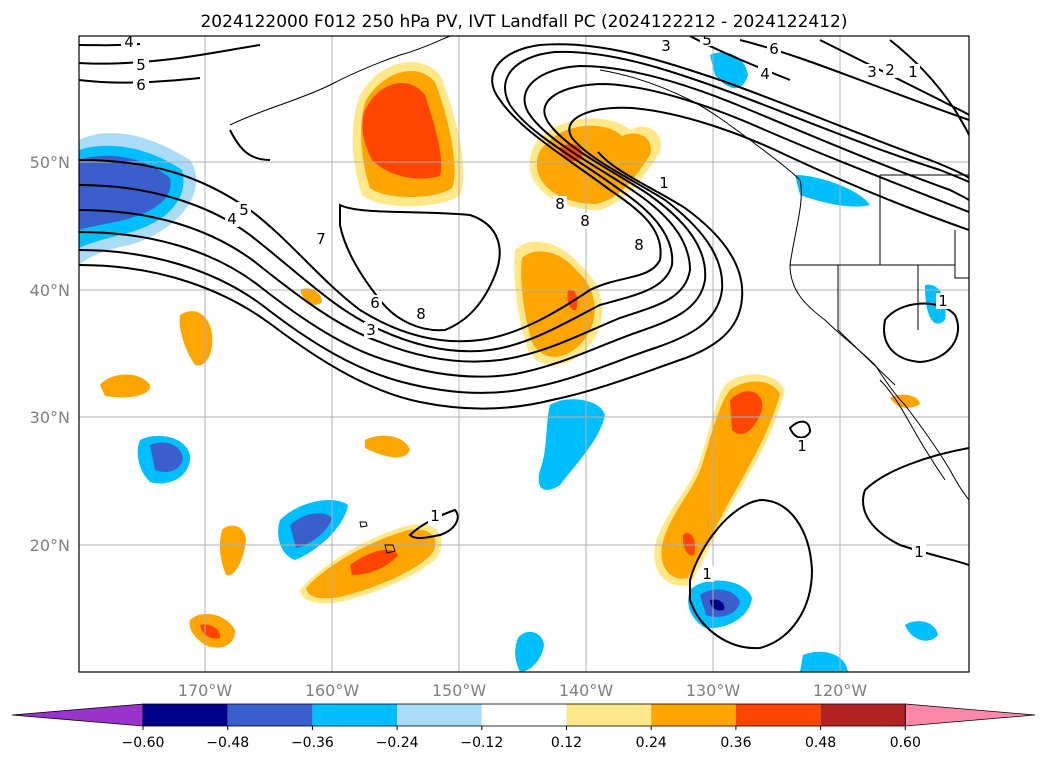 This screenshot has width=1047, height=765. Describe the element at coordinates (586, 690) in the screenshot. I see `lon-label: 140°W` at that location.